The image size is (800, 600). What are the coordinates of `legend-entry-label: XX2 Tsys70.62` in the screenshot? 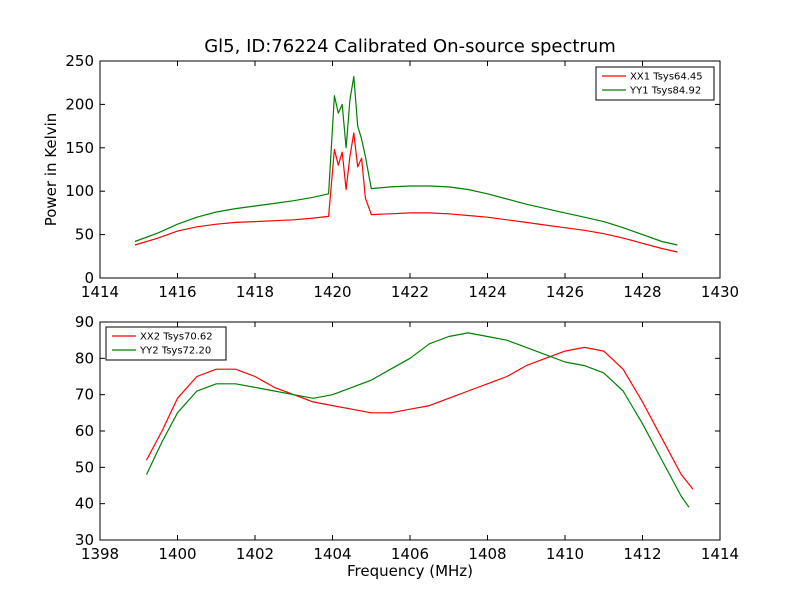 It's located at (176, 337).